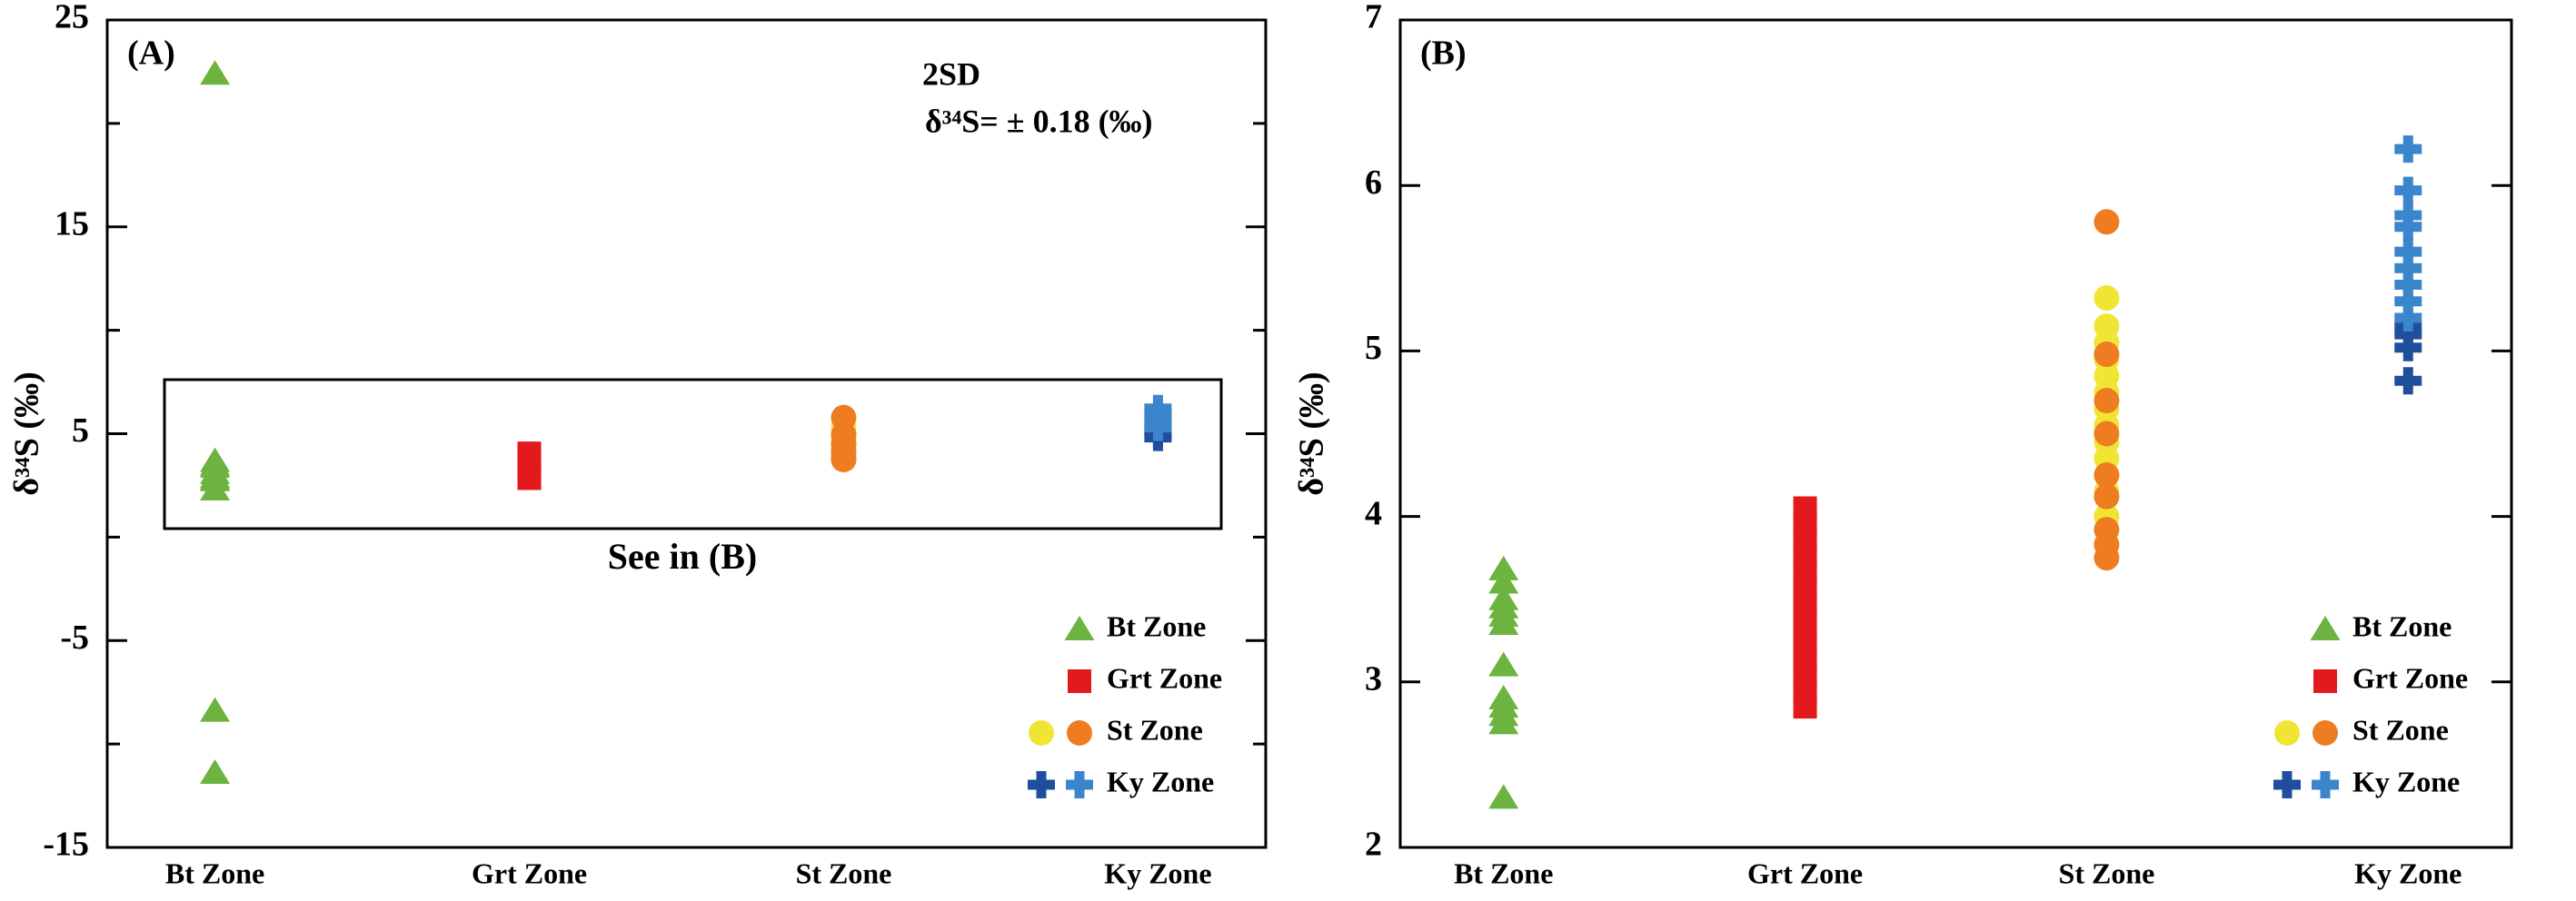  Describe the element at coordinates (72, 18) in the screenshot. I see `y-tick-label: 25` at that location.